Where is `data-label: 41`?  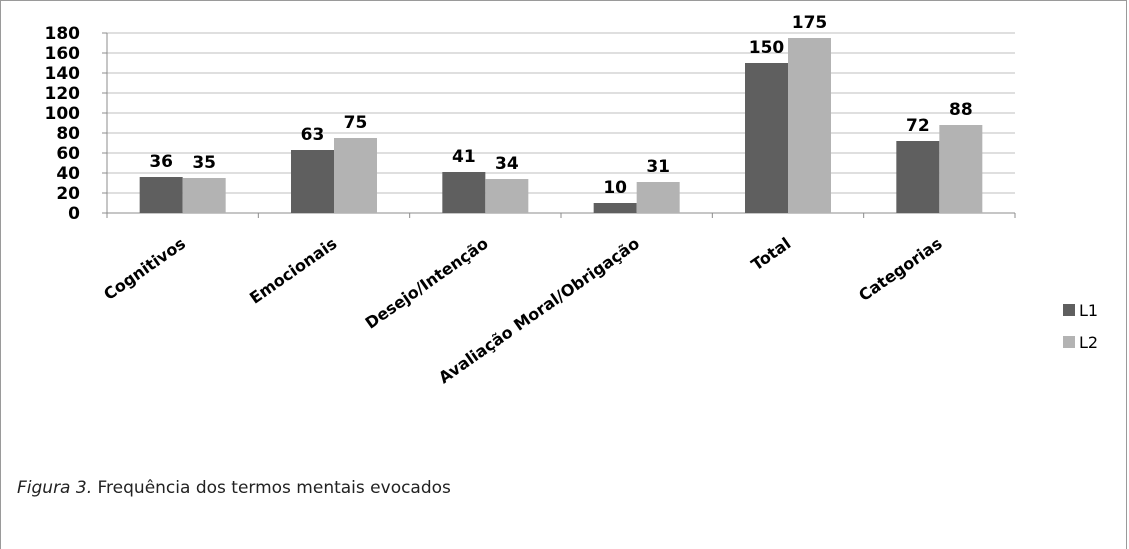 data-label: 41 is located at coordinates (464, 157).